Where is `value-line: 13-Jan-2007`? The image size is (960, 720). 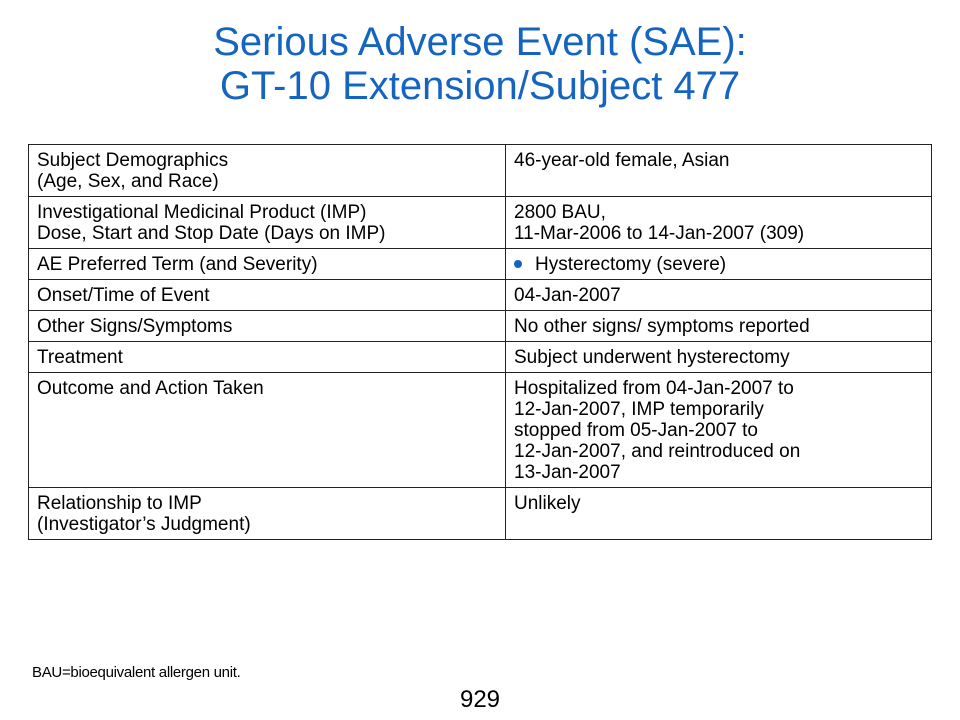
value-line: 13-Jan-2007 is located at coordinates (567, 472).